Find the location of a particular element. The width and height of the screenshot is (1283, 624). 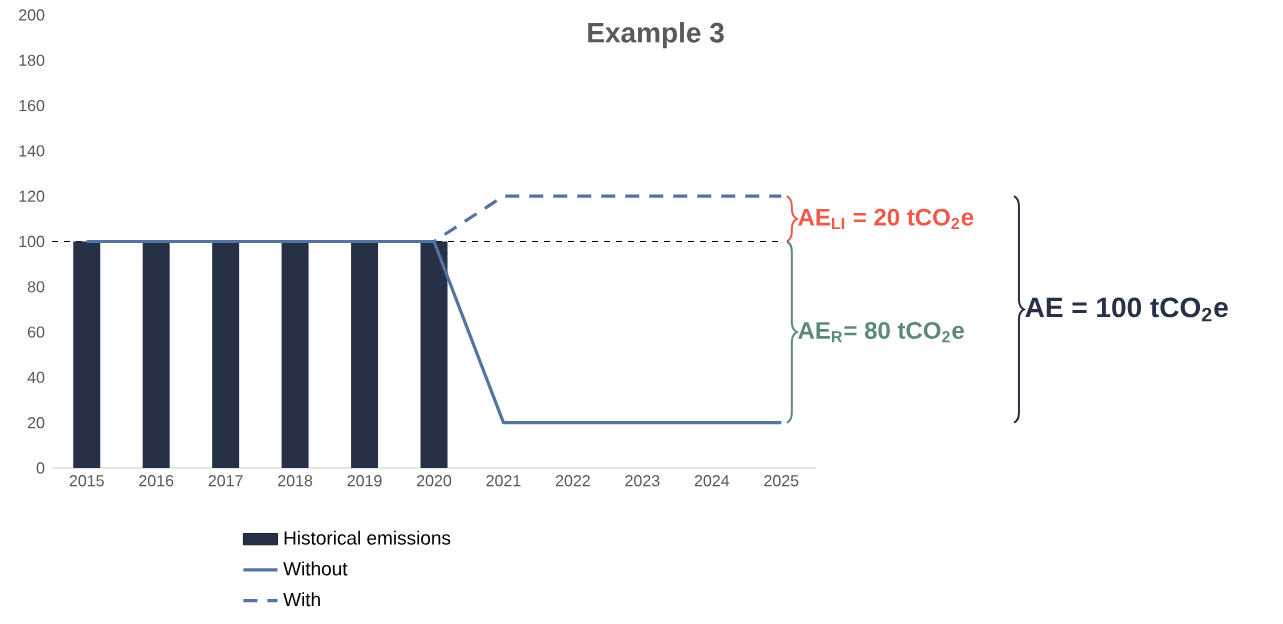

x-tick-label: 2021 is located at coordinates (503, 481).